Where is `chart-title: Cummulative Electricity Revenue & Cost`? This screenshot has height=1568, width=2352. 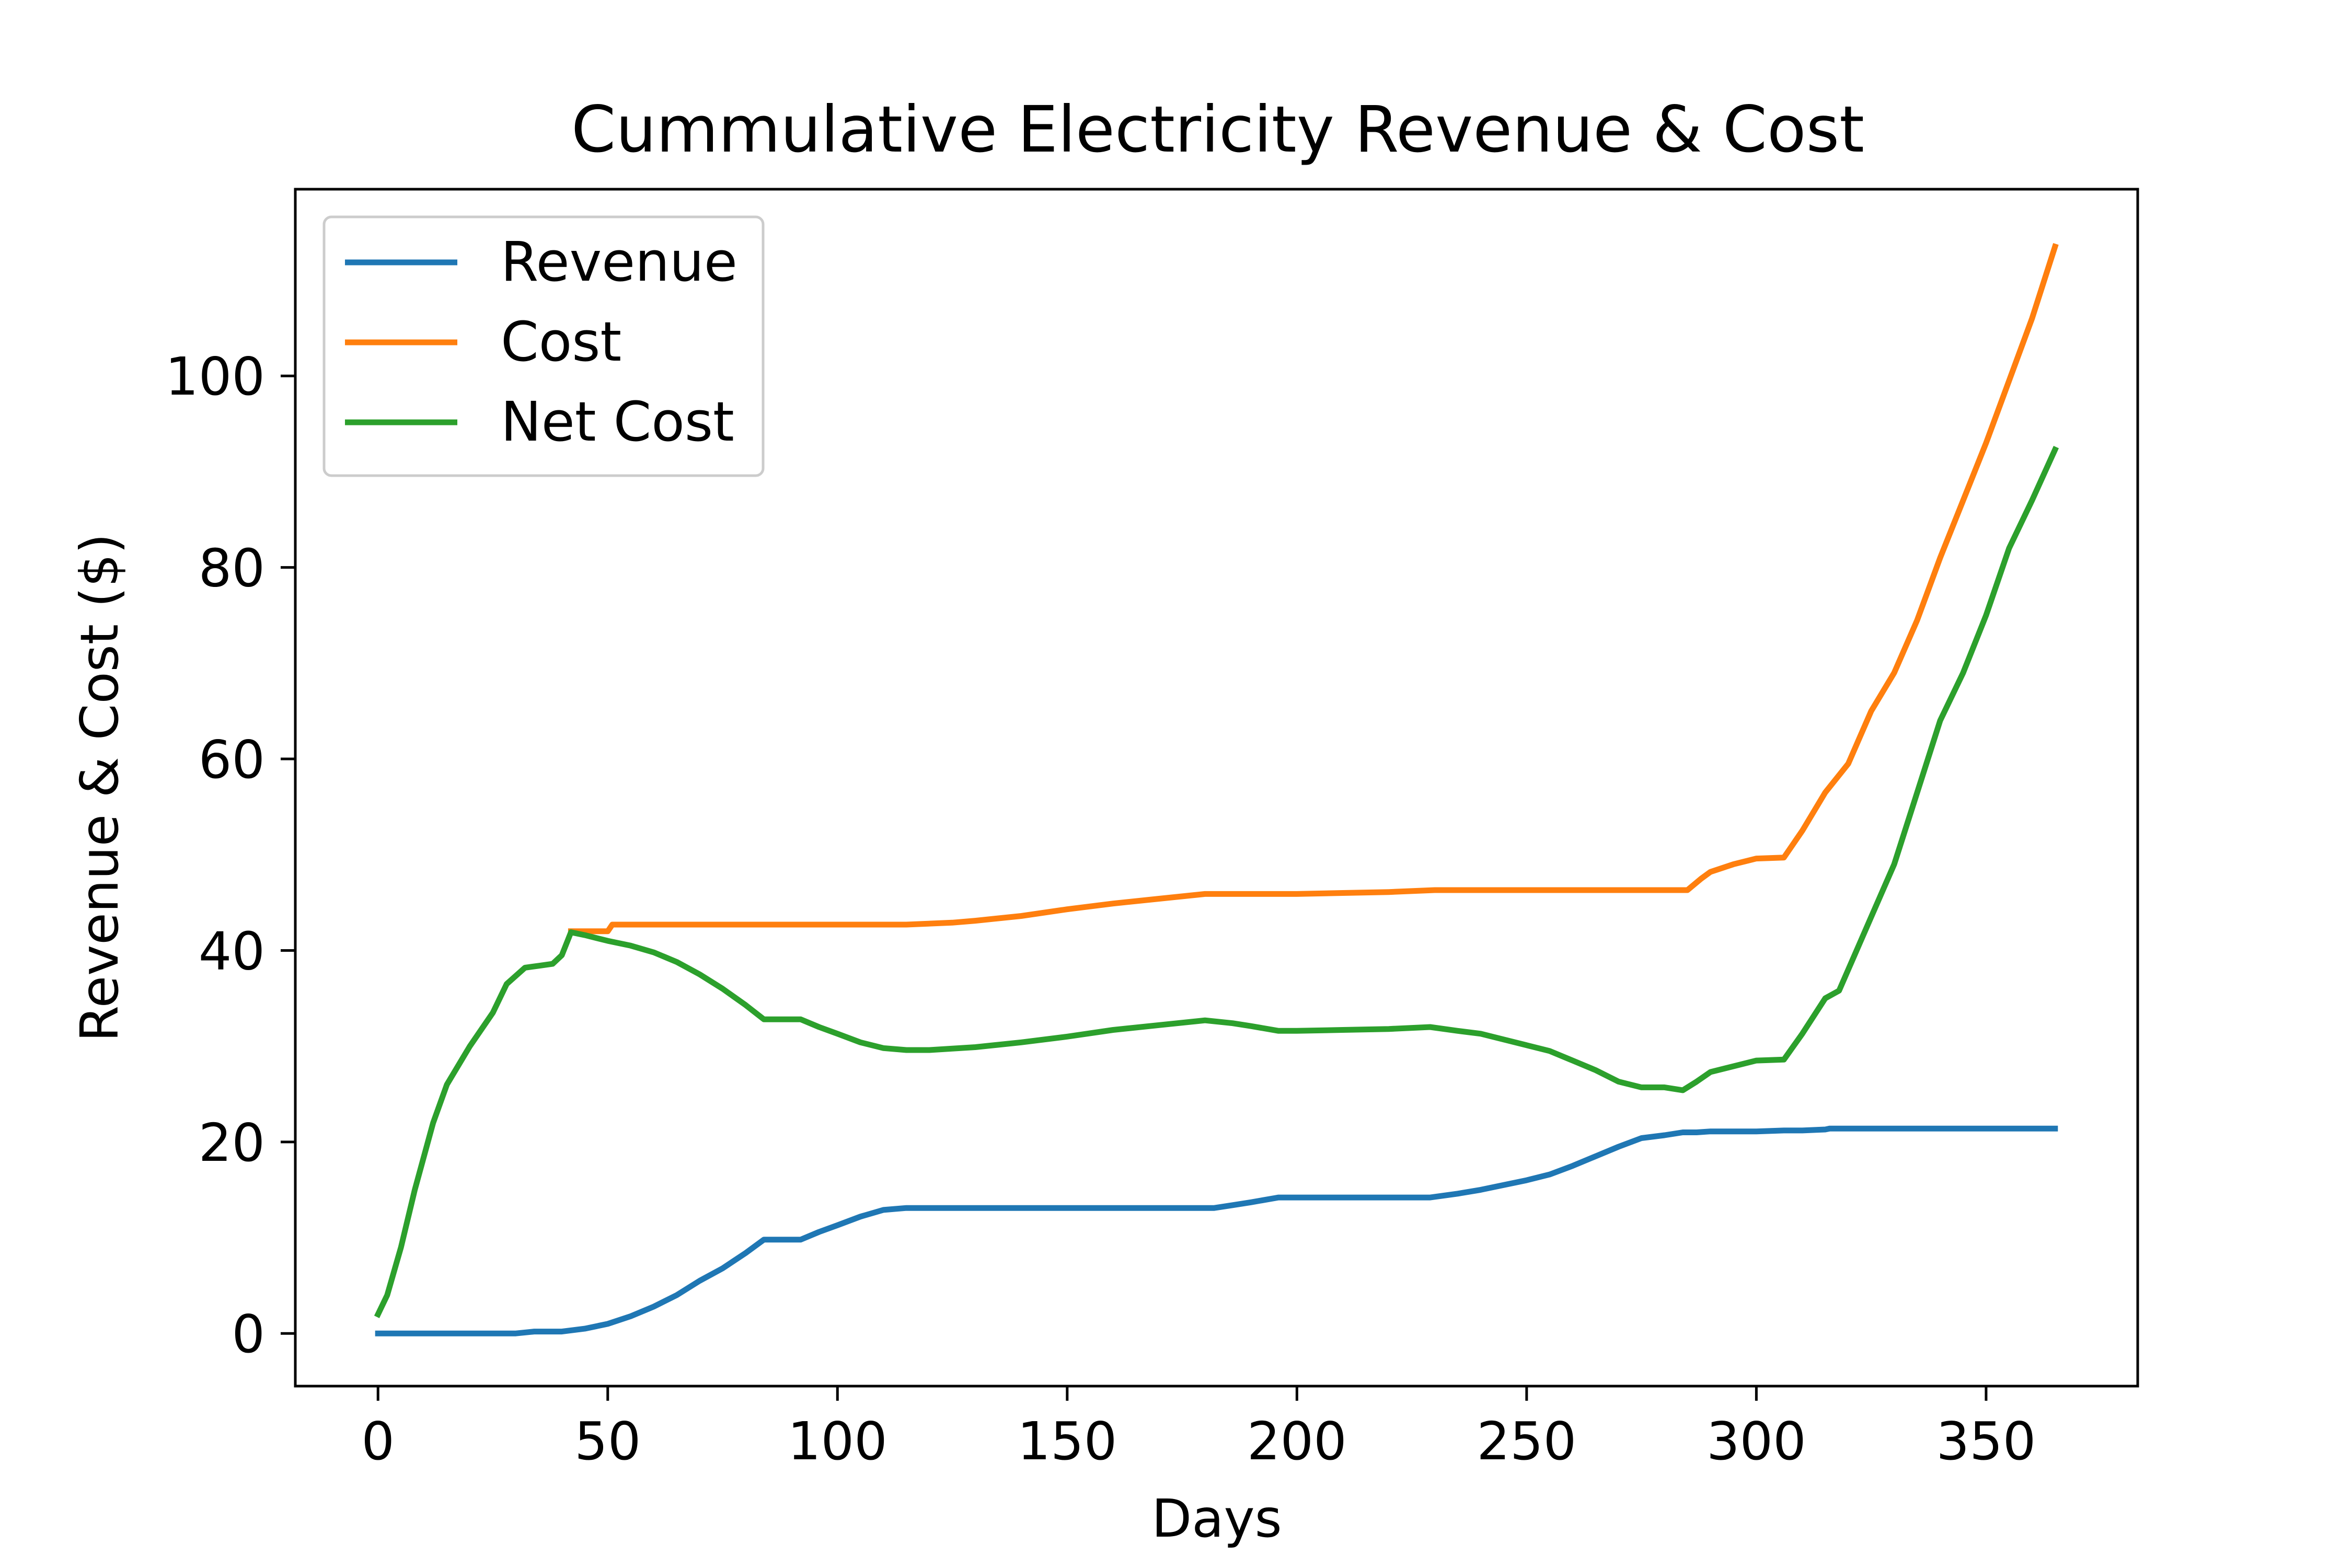 chart-title: Cummulative Electricity Revenue & Cost is located at coordinates (1217, 130).